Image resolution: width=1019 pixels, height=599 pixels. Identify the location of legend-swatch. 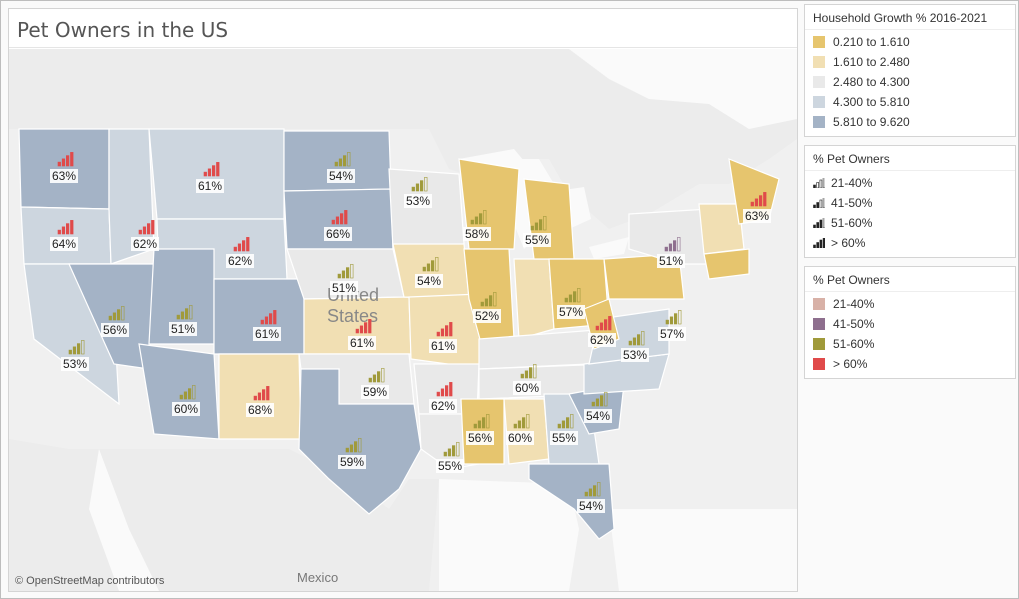
(819, 364).